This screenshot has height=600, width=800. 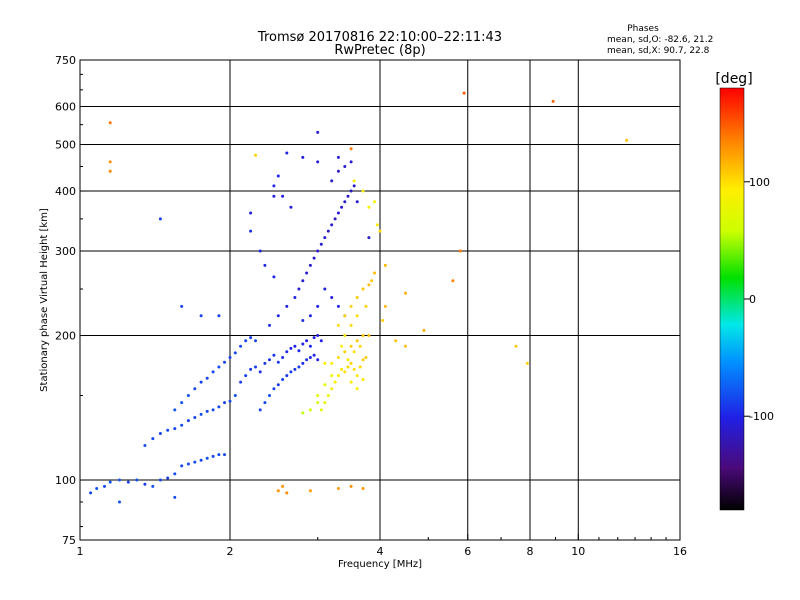 I want to click on x-tick-label: 2, so click(x=230, y=551).